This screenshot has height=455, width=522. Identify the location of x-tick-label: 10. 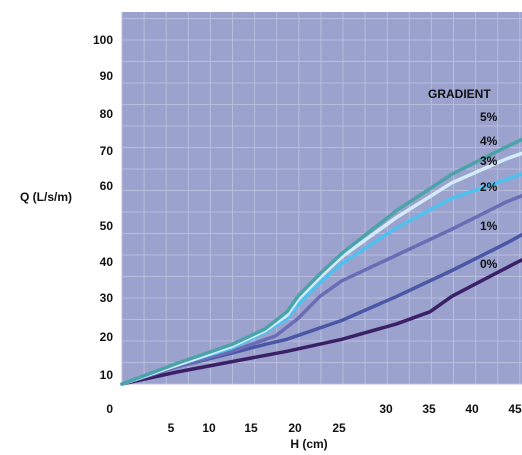
(209, 428).